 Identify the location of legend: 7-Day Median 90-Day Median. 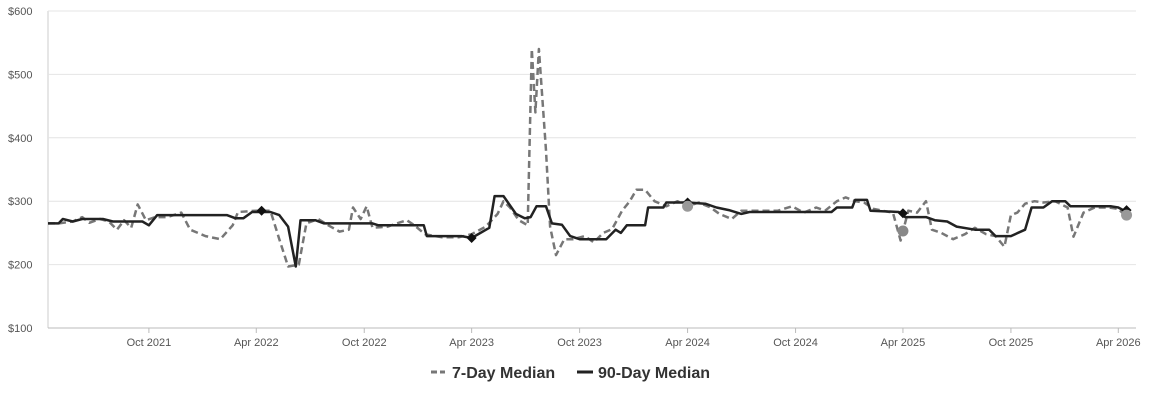
(570, 373).